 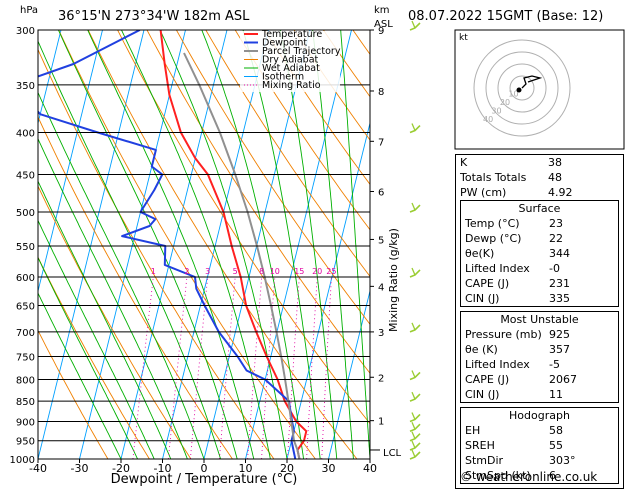 I want to click on copyright-footer: © weatheronline.co.uk, so click(x=528, y=477).